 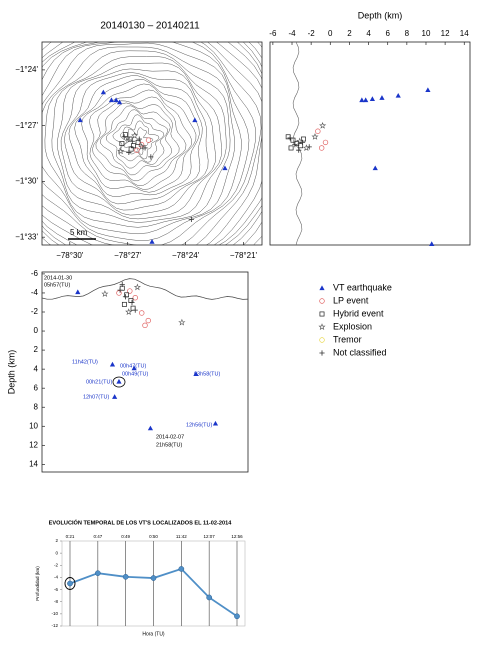 I want to click on legend-label: LP event, so click(x=351, y=300).